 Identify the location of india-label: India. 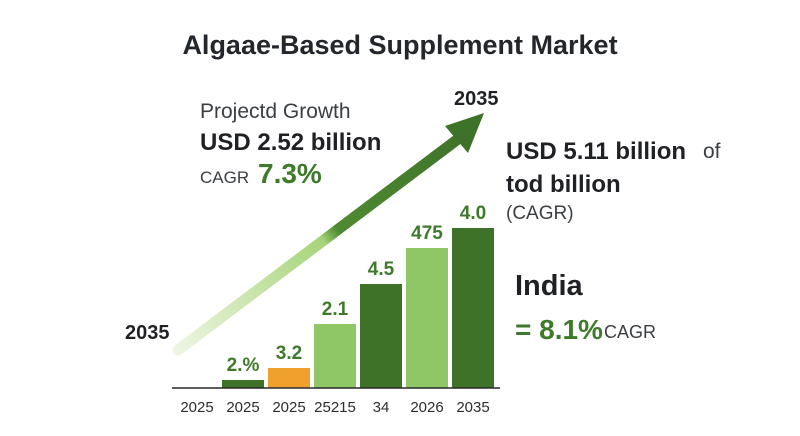
(549, 286).